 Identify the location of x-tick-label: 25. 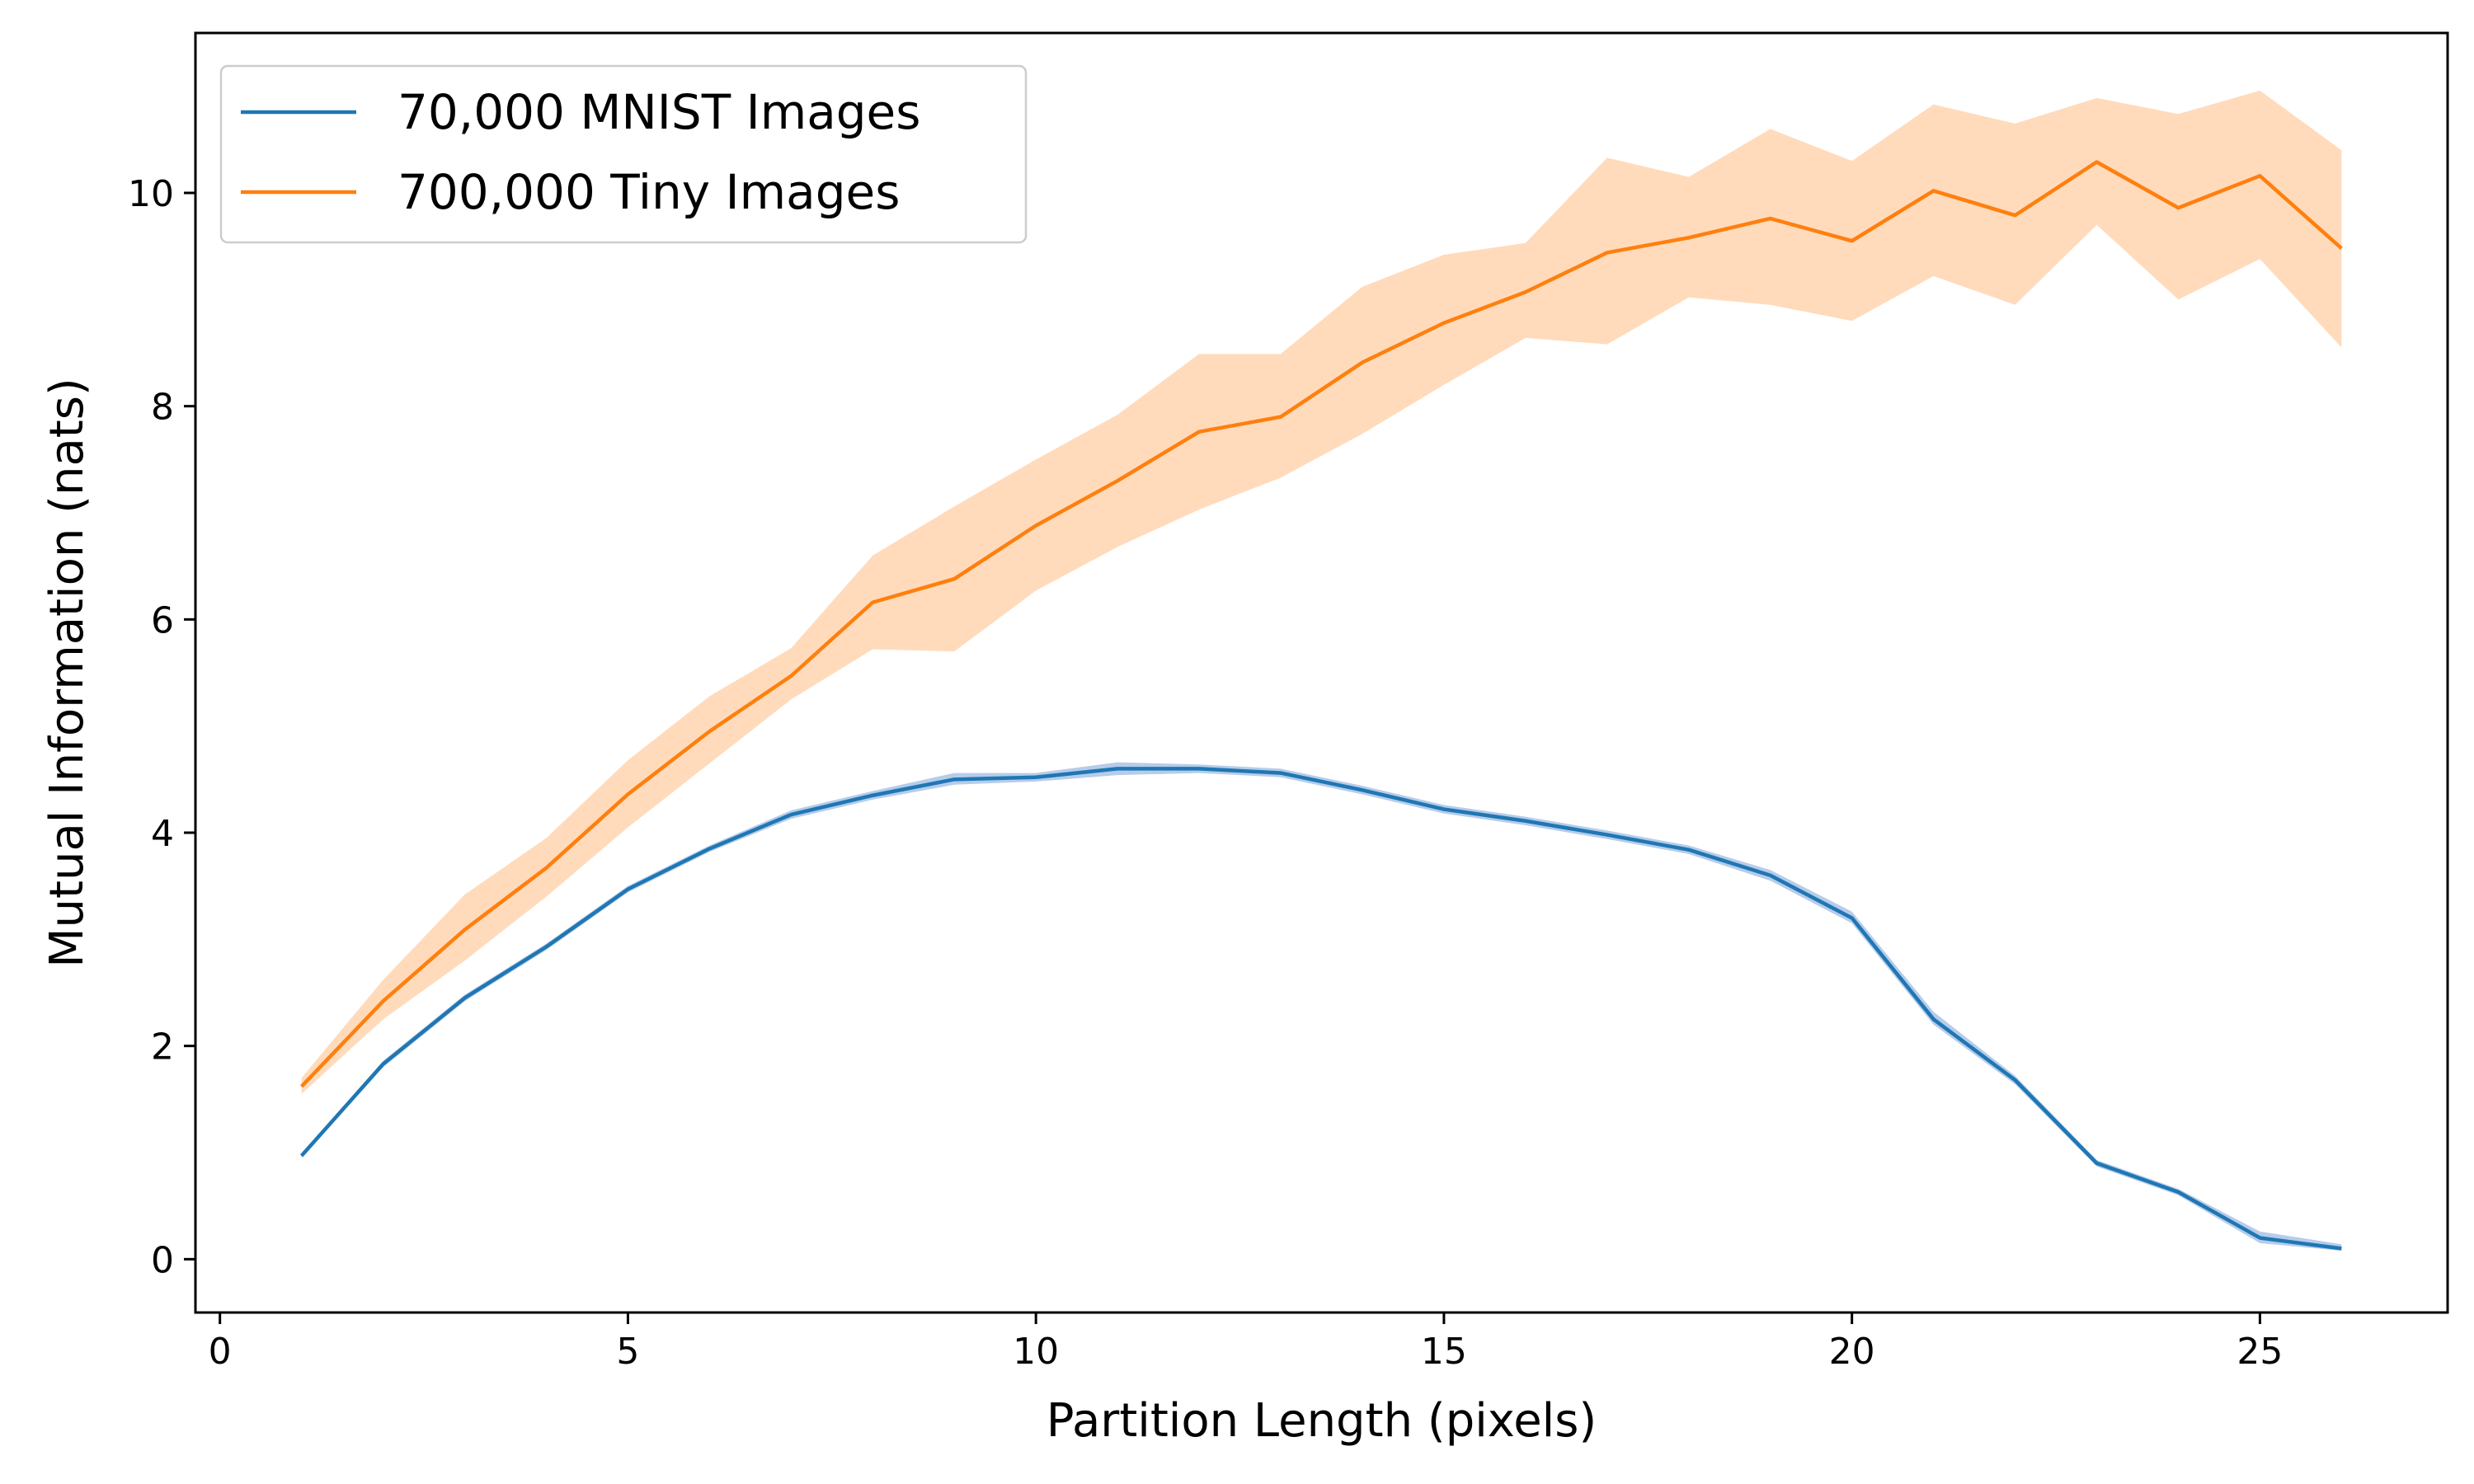
(2259, 1352).